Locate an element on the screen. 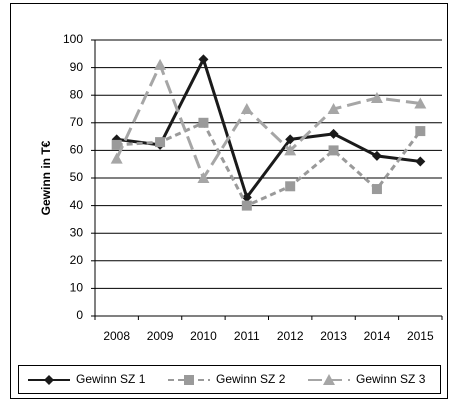 This screenshot has height=402, width=457. x-tick-label: 2015 is located at coordinates (420, 336).